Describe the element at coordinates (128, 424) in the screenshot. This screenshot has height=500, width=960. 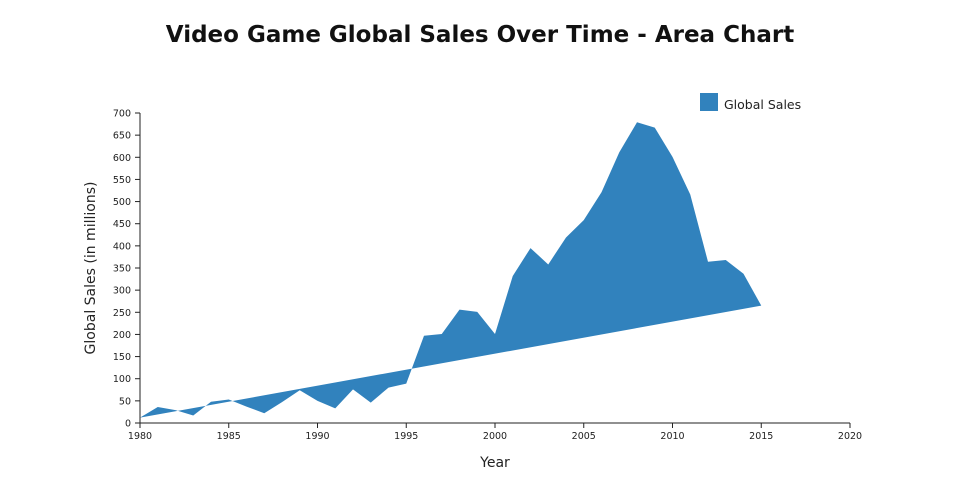
I see `y-tick-label: 0` at that location.